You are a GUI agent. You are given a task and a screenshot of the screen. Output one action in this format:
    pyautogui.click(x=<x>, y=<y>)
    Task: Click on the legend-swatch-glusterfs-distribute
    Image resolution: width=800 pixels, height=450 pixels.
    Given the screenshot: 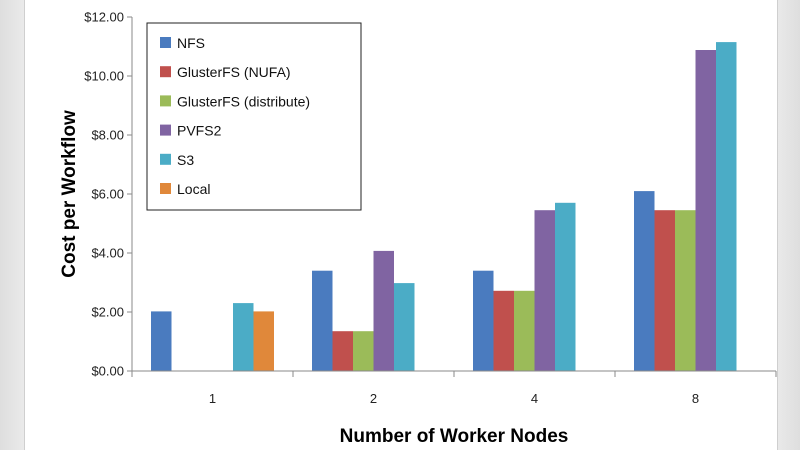 What is the action you would take?
    pyautogui.click(x=165, y=101)
    